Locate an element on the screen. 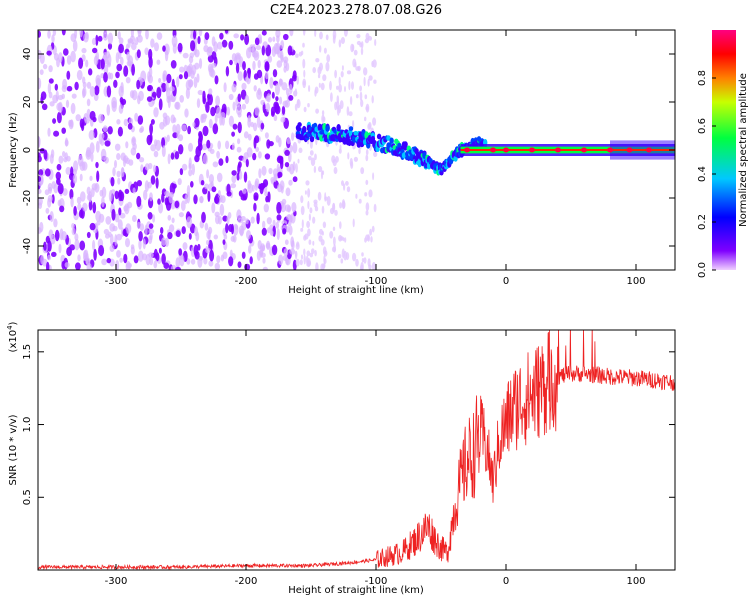  spectrogram-x-tick-label: -200 is located at coordinates (246, 281).